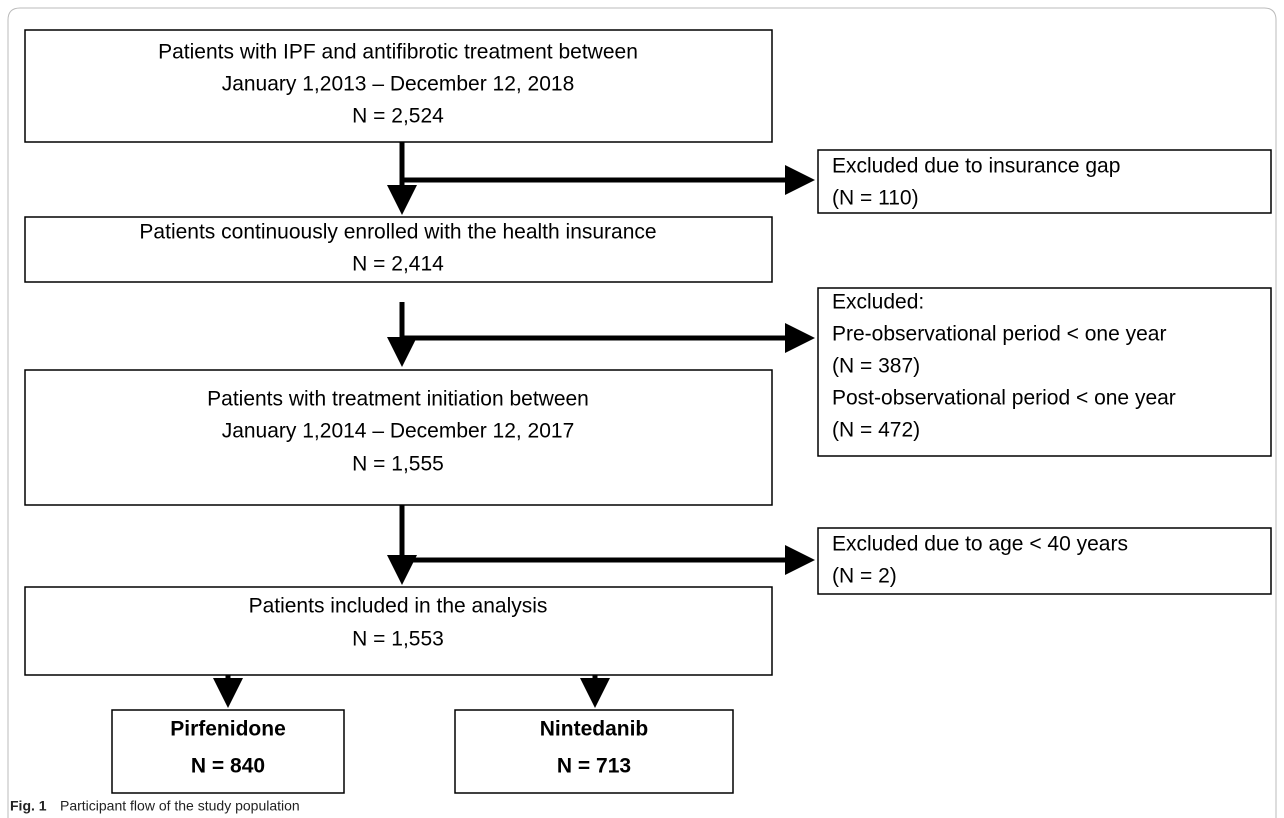  Describe the element at coordinates (594, 766) in the screenshot. I see `group-text: N = 713` at that location.